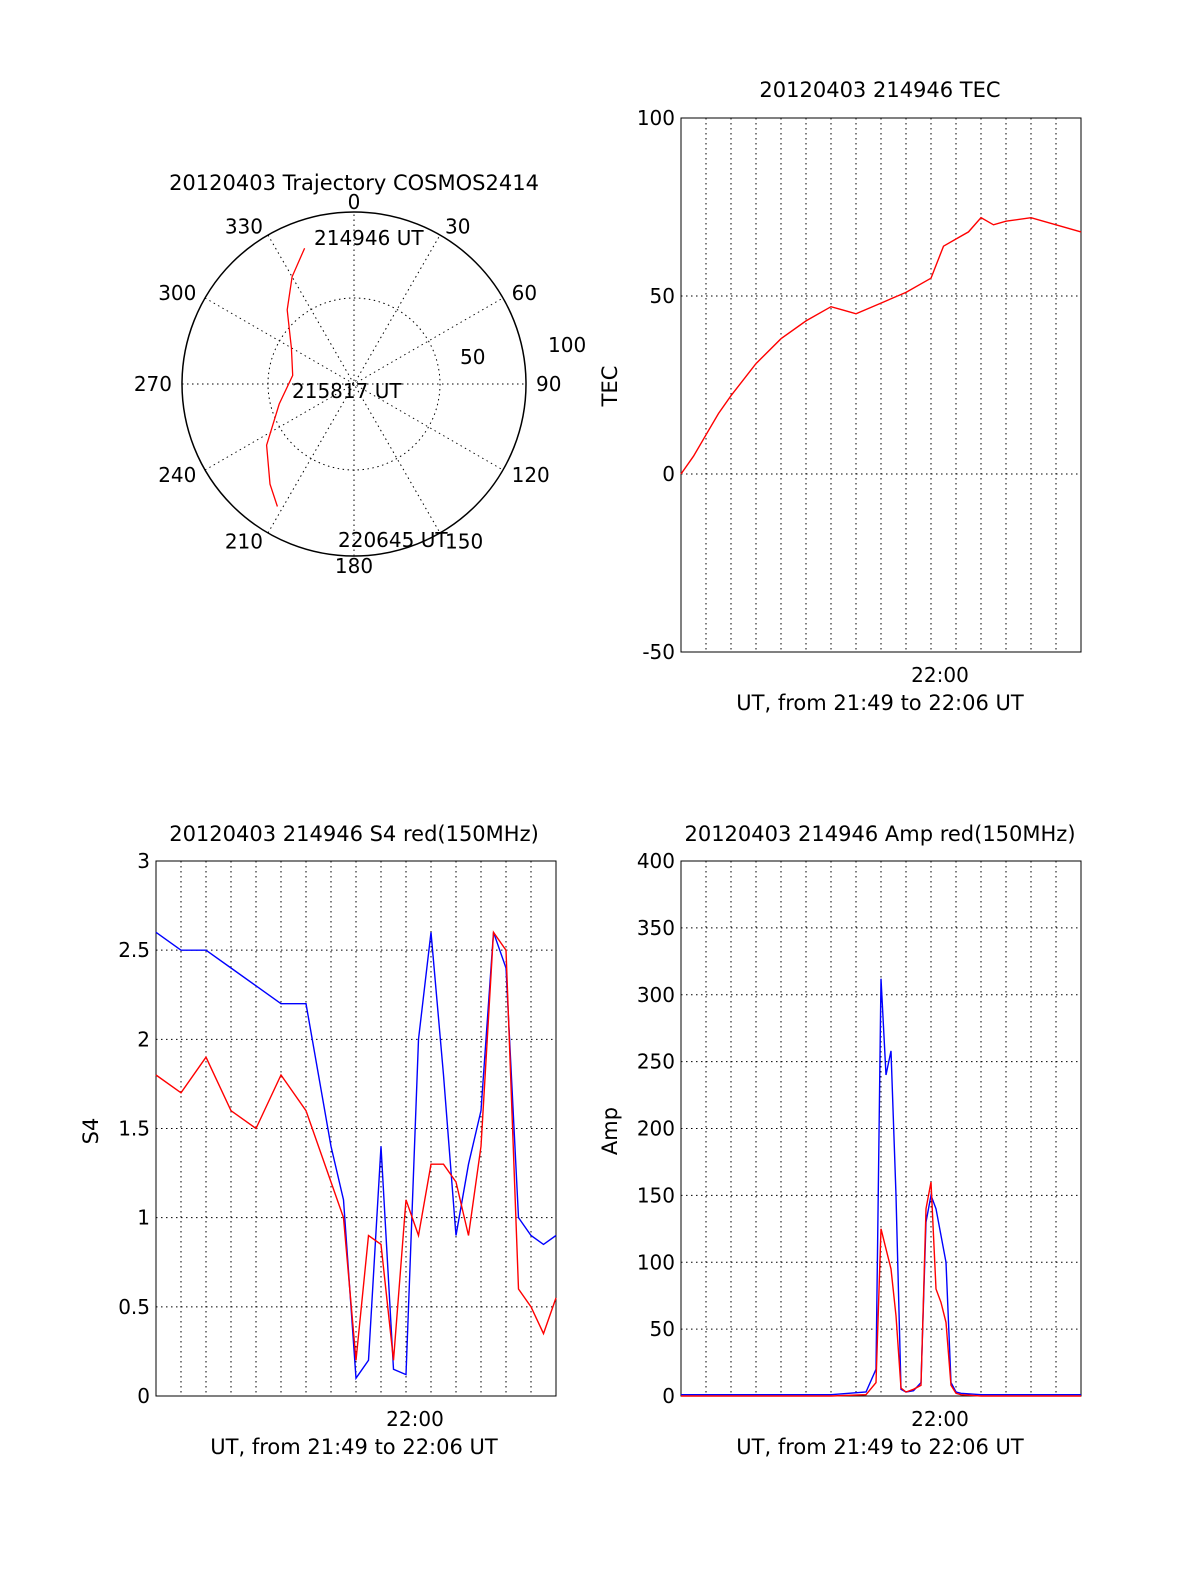 The width and height of the screenshot is (1200, 1575). I want to click on tec-series-red, so click(881, 345).